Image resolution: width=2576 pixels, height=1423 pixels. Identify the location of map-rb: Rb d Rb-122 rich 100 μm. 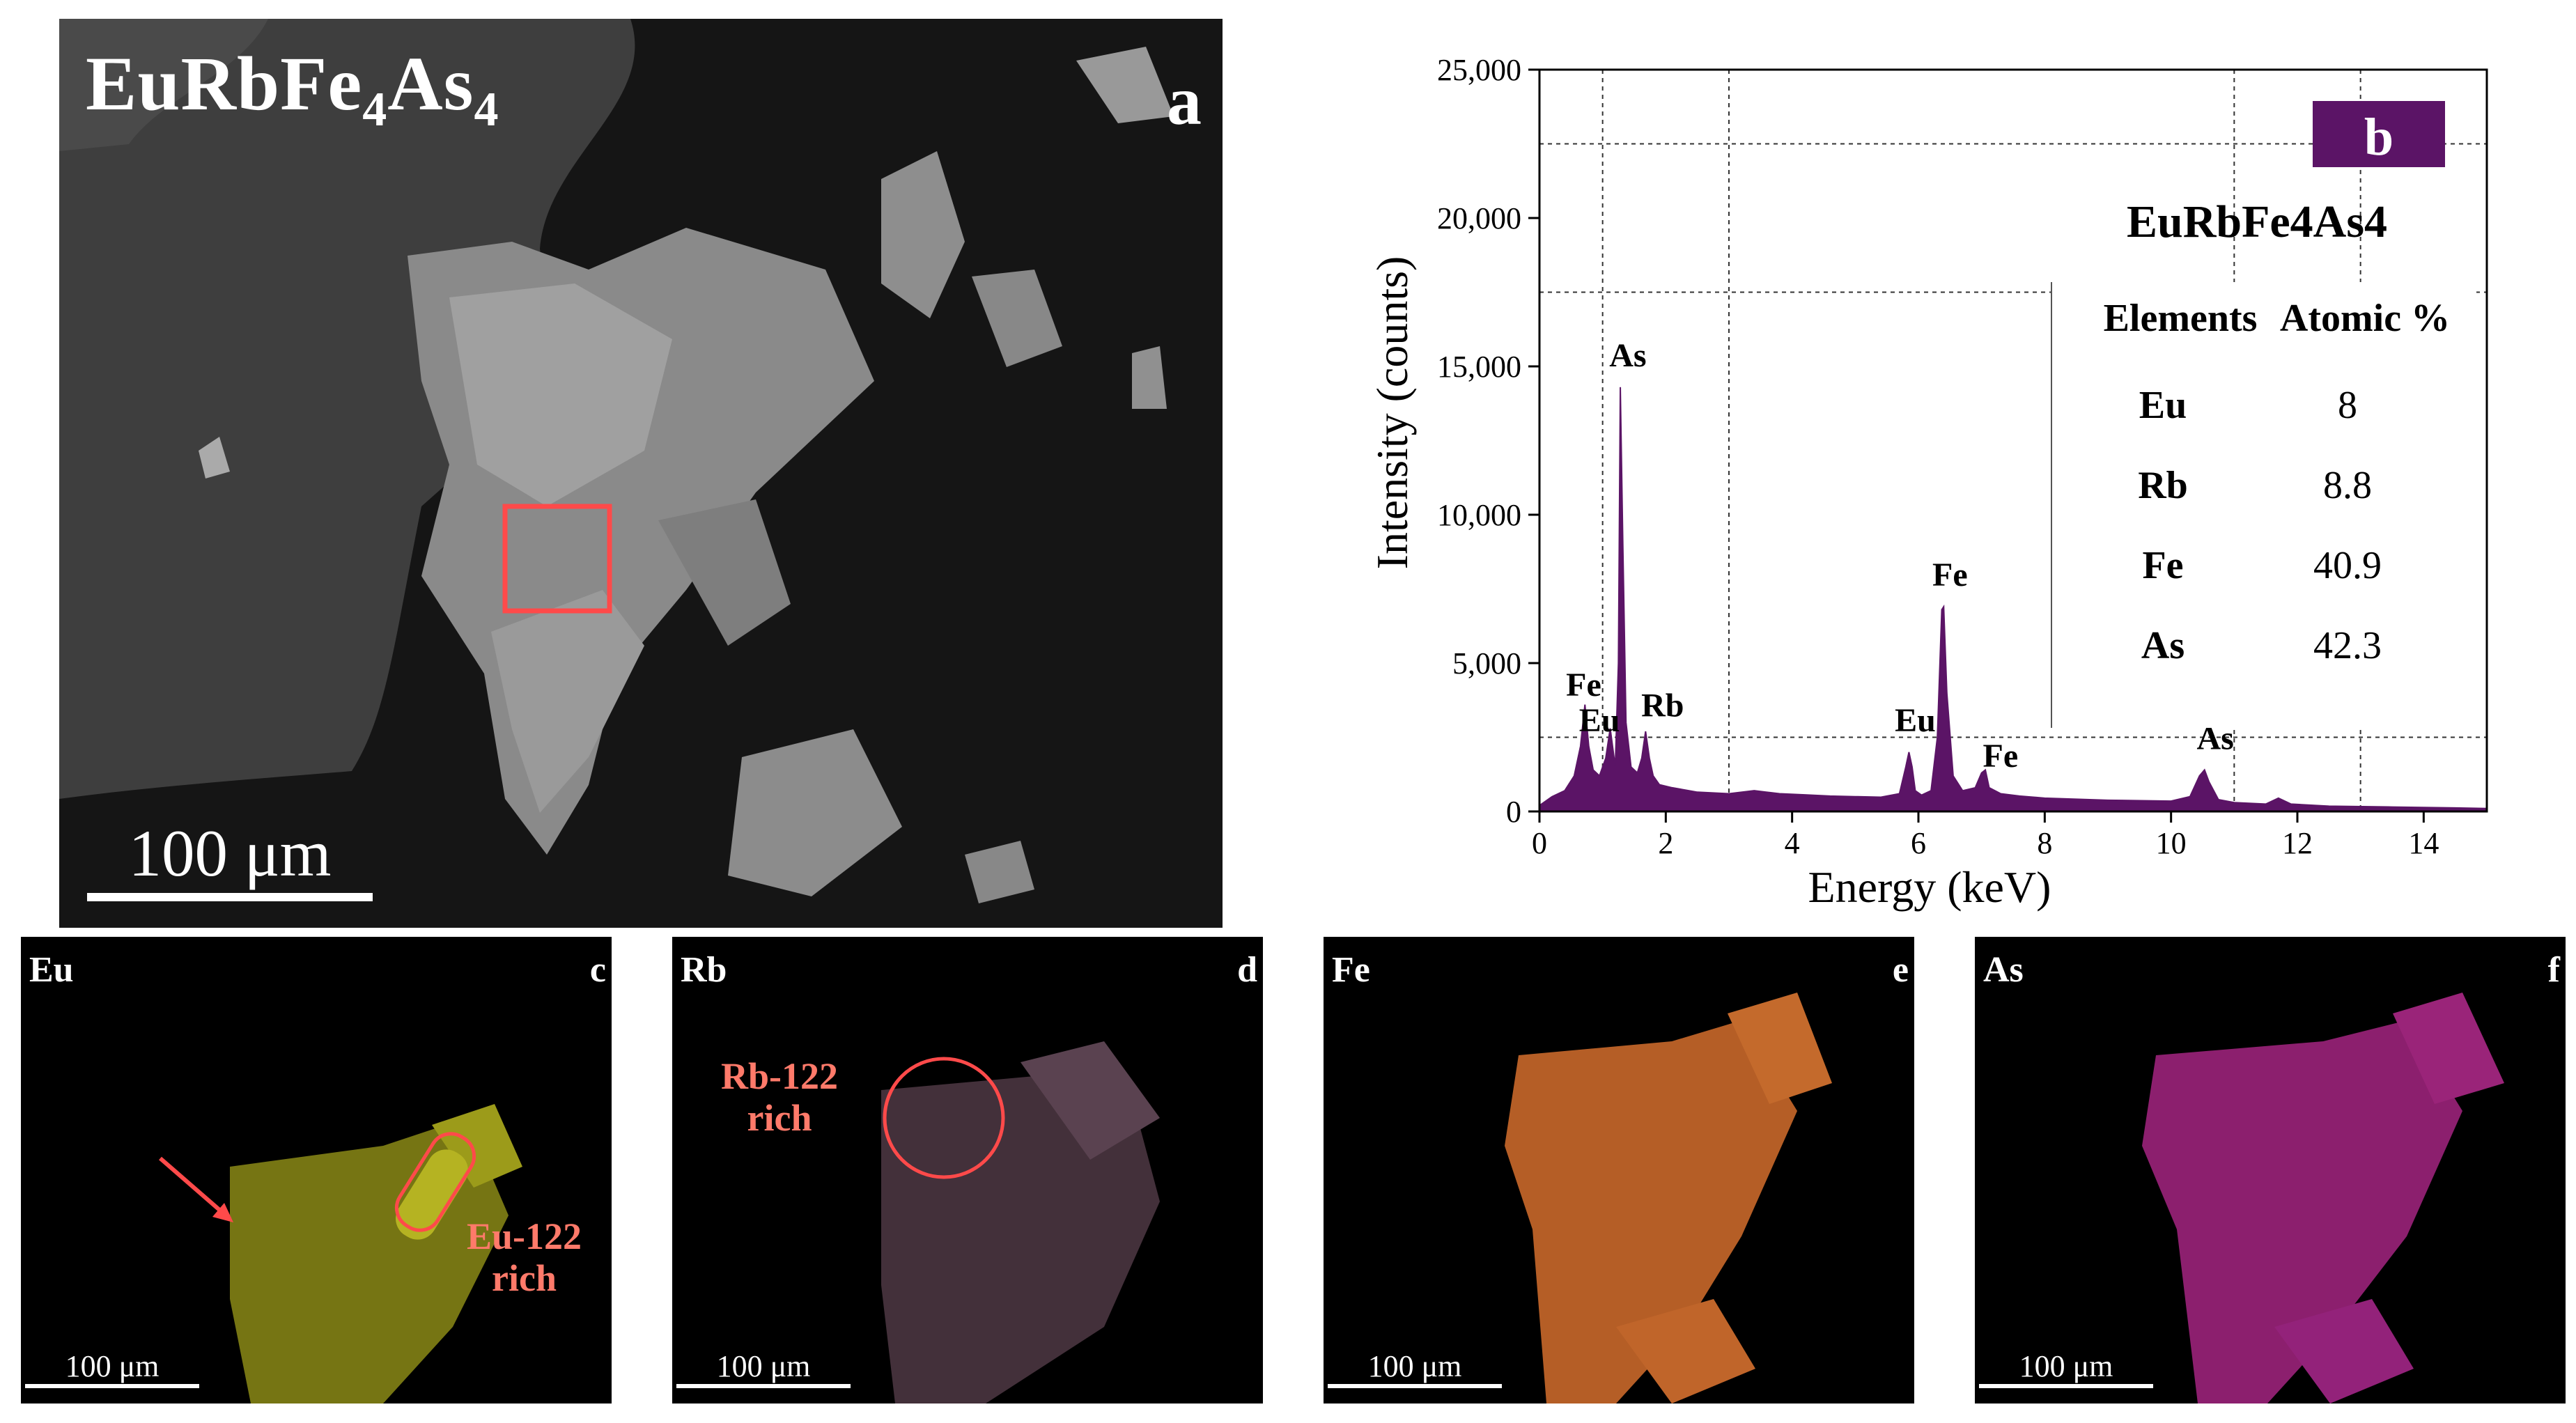
(967, 1170).